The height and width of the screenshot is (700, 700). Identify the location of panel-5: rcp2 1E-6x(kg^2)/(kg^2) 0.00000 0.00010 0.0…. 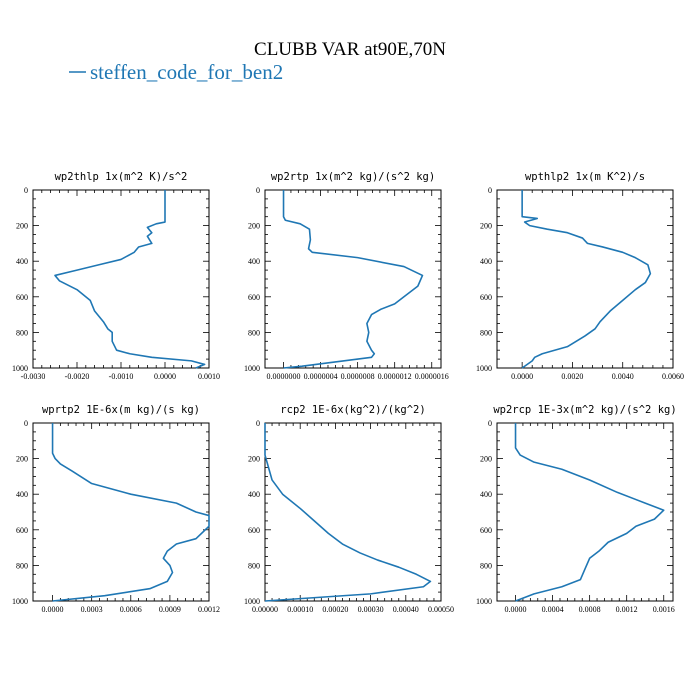
(349, 509).